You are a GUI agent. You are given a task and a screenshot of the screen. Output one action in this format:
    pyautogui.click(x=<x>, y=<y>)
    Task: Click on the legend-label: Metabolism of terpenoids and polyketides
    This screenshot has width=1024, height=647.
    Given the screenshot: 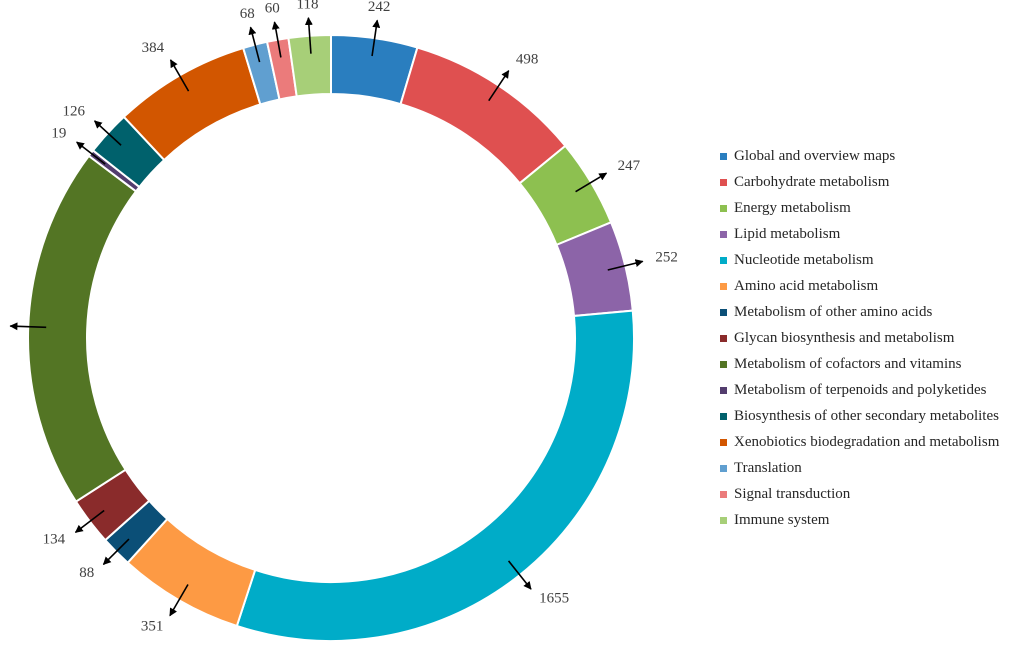 What is the action you would take?
    pyautogui.click(x=860, y=389)
    